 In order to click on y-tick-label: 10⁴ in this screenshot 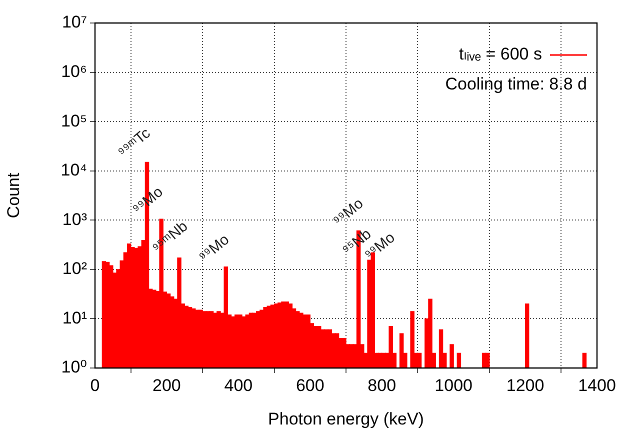, I will do `click(73, 170)`.